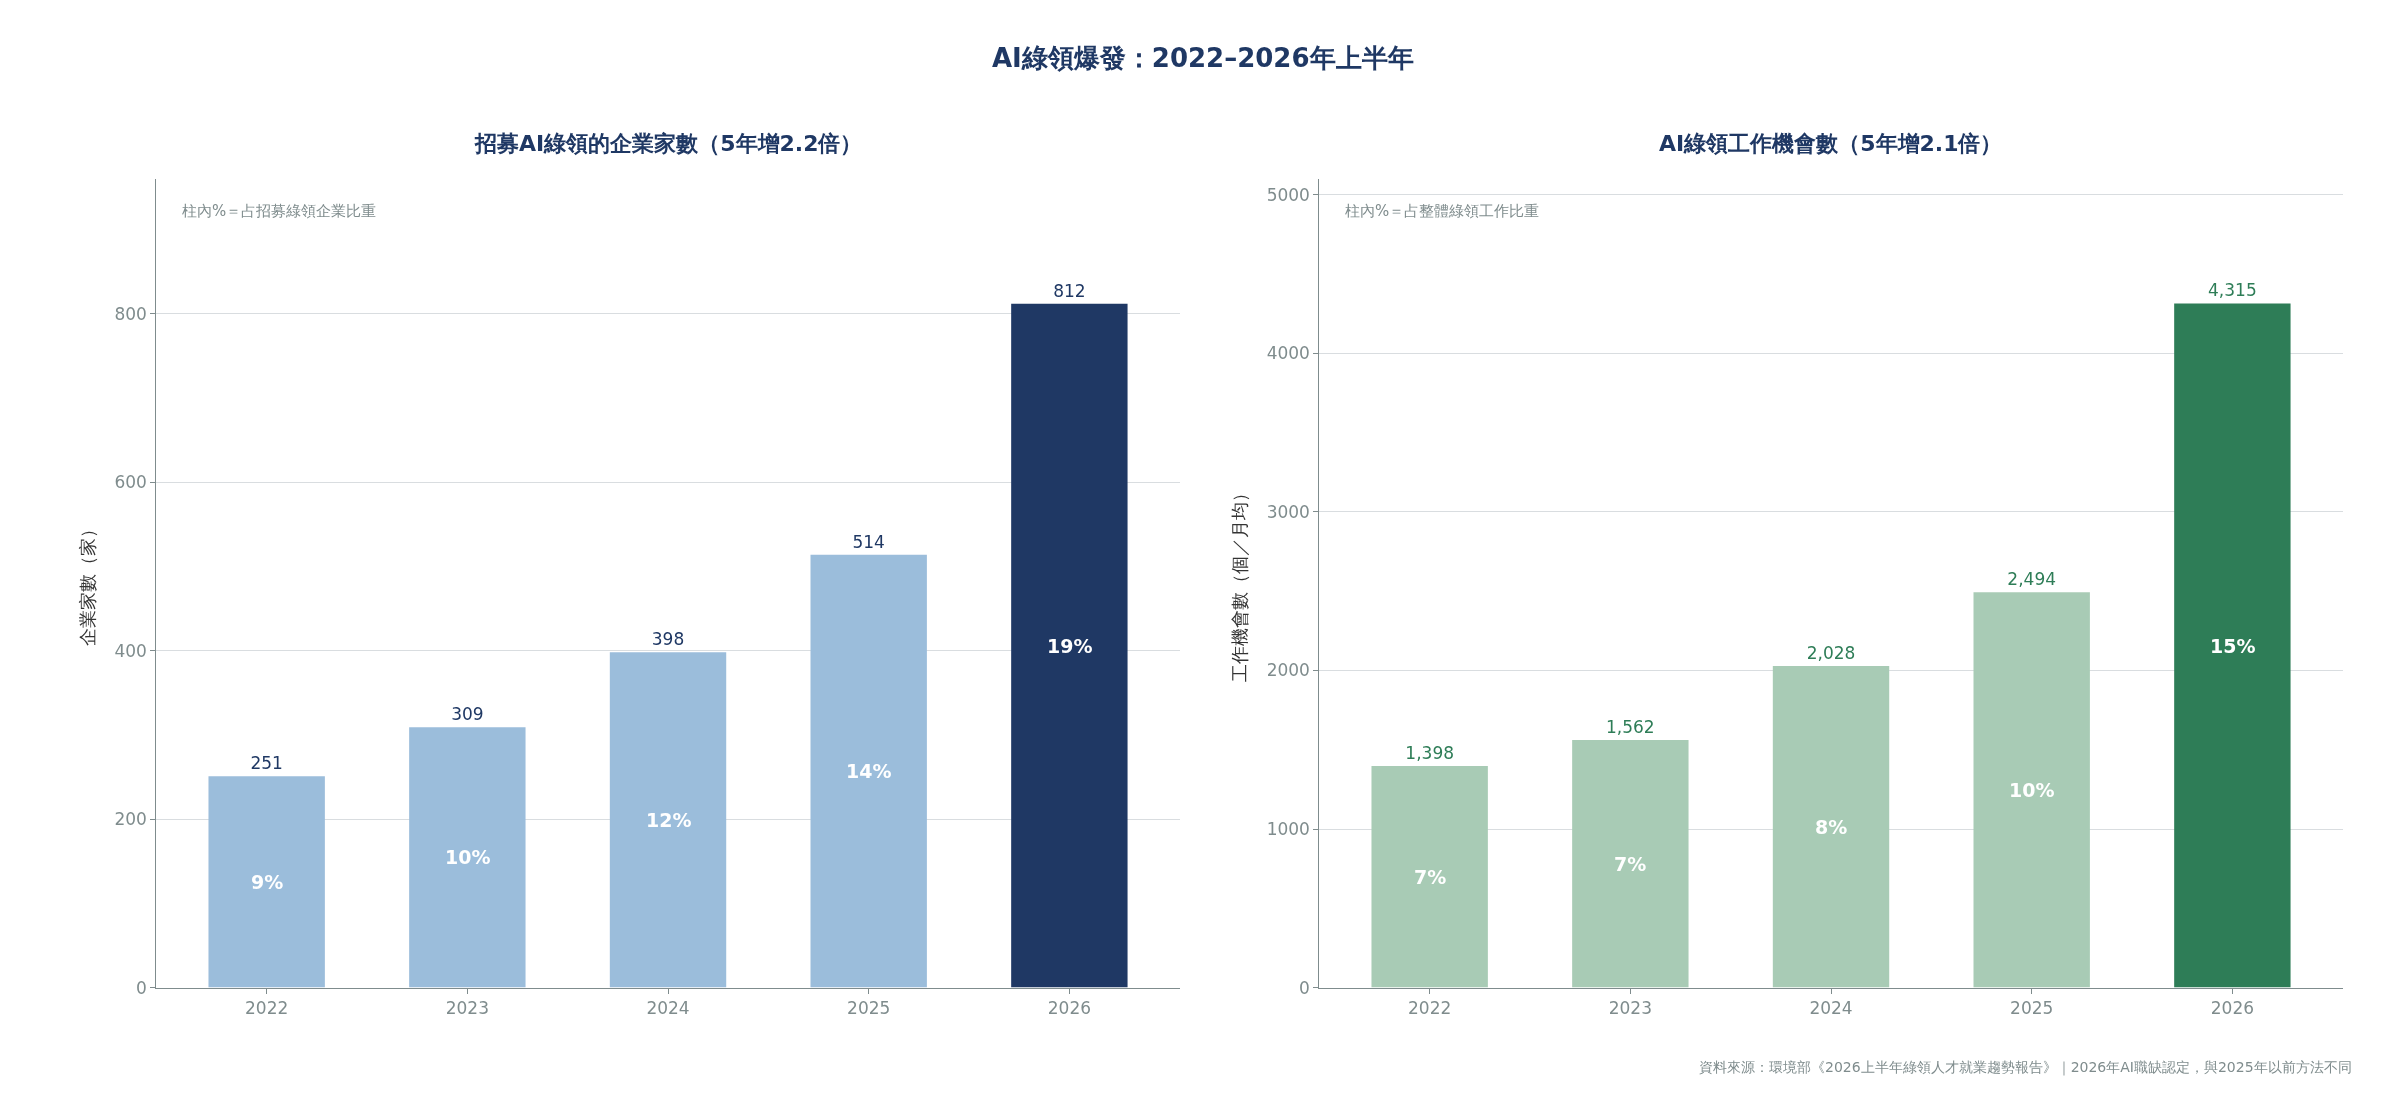 Image resolution: width=2386 pixels, height=1116 pixels. Describe the element at coordinates (1203, 58) in the screenshot. I see `text: AI綠領爆發：2022–2026年上半年` at that location.